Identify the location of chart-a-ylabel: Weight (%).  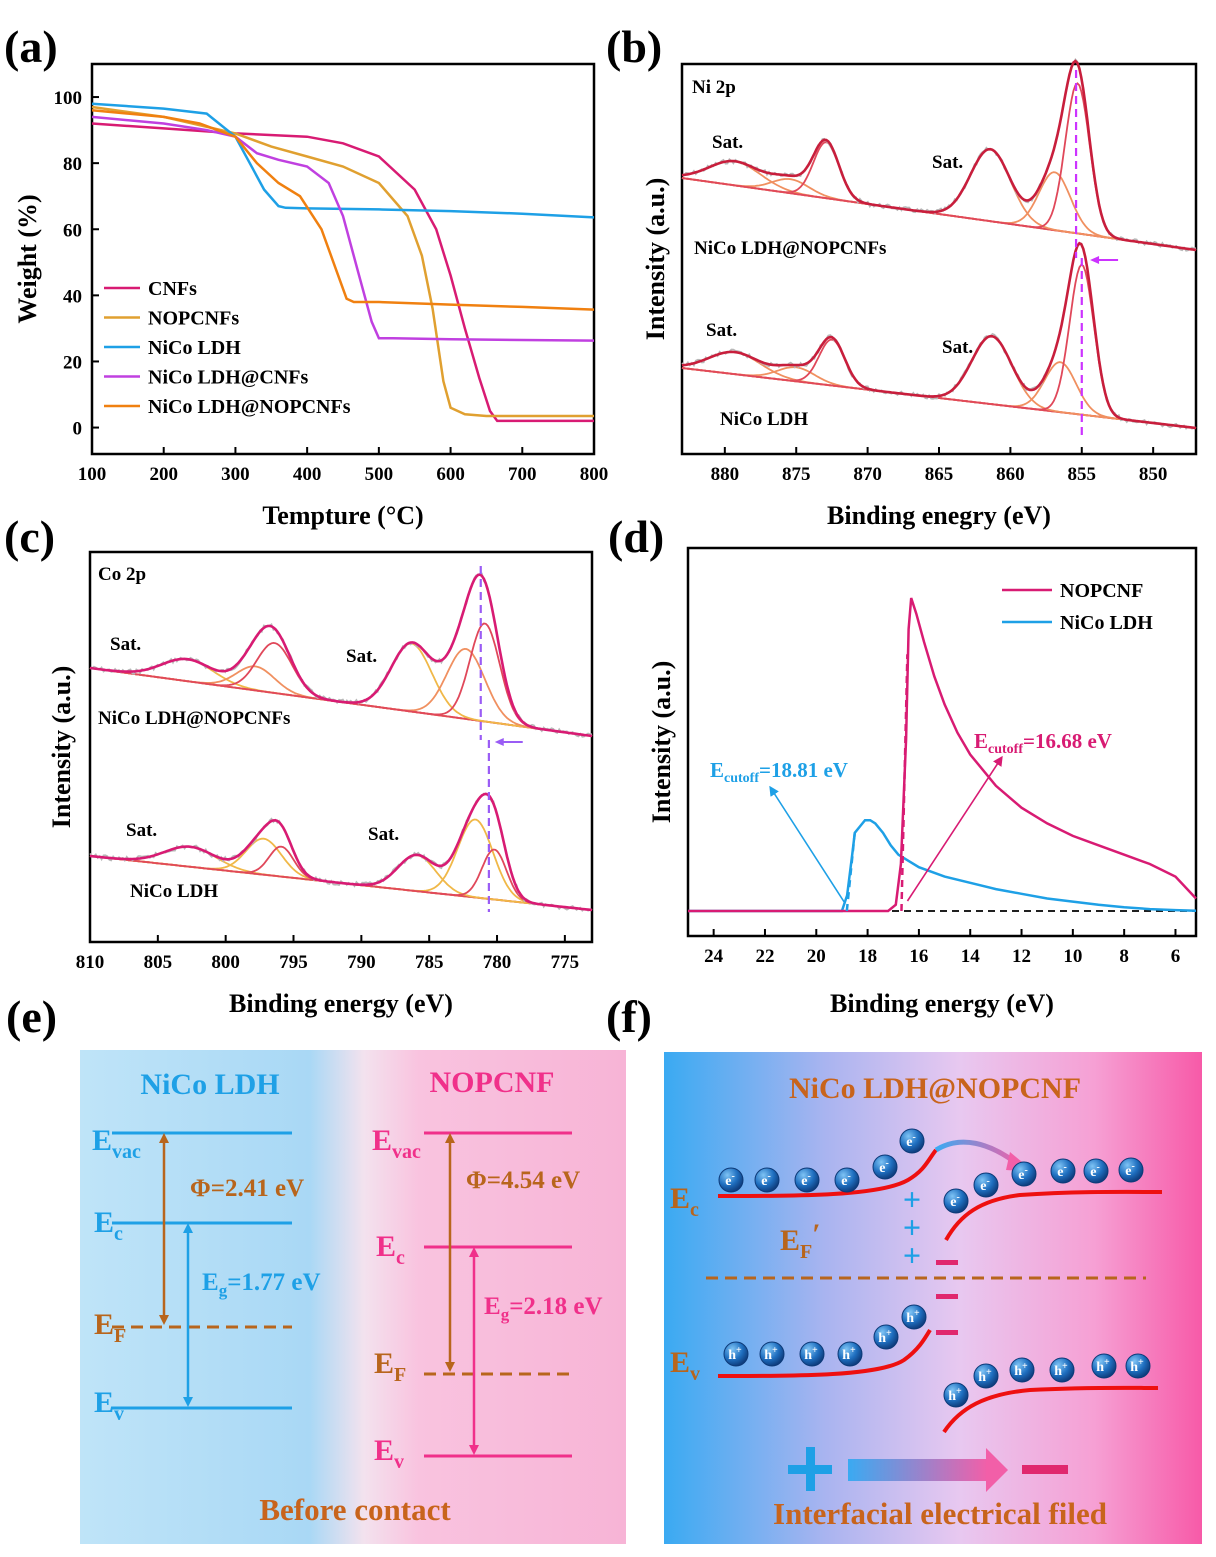
(27, 258).